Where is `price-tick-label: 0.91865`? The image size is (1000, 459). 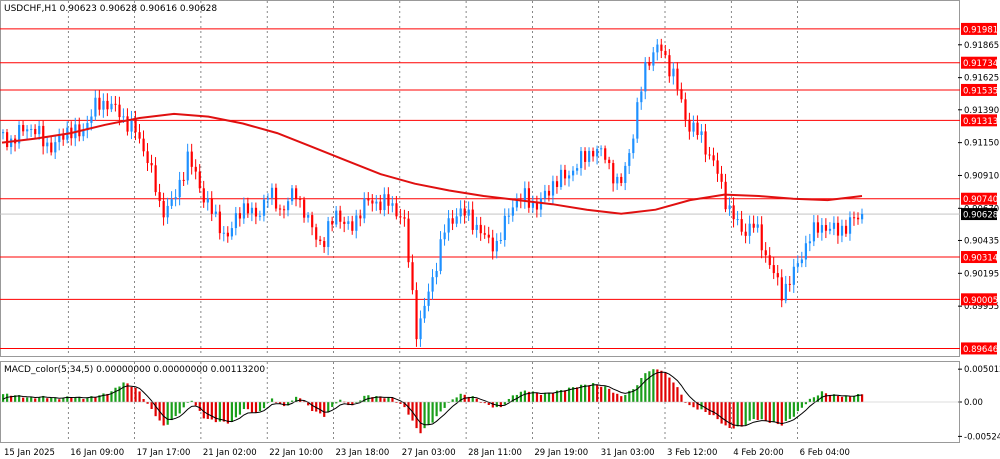 price-tick-label: 0.91865 is located at coordinates (981, 46).